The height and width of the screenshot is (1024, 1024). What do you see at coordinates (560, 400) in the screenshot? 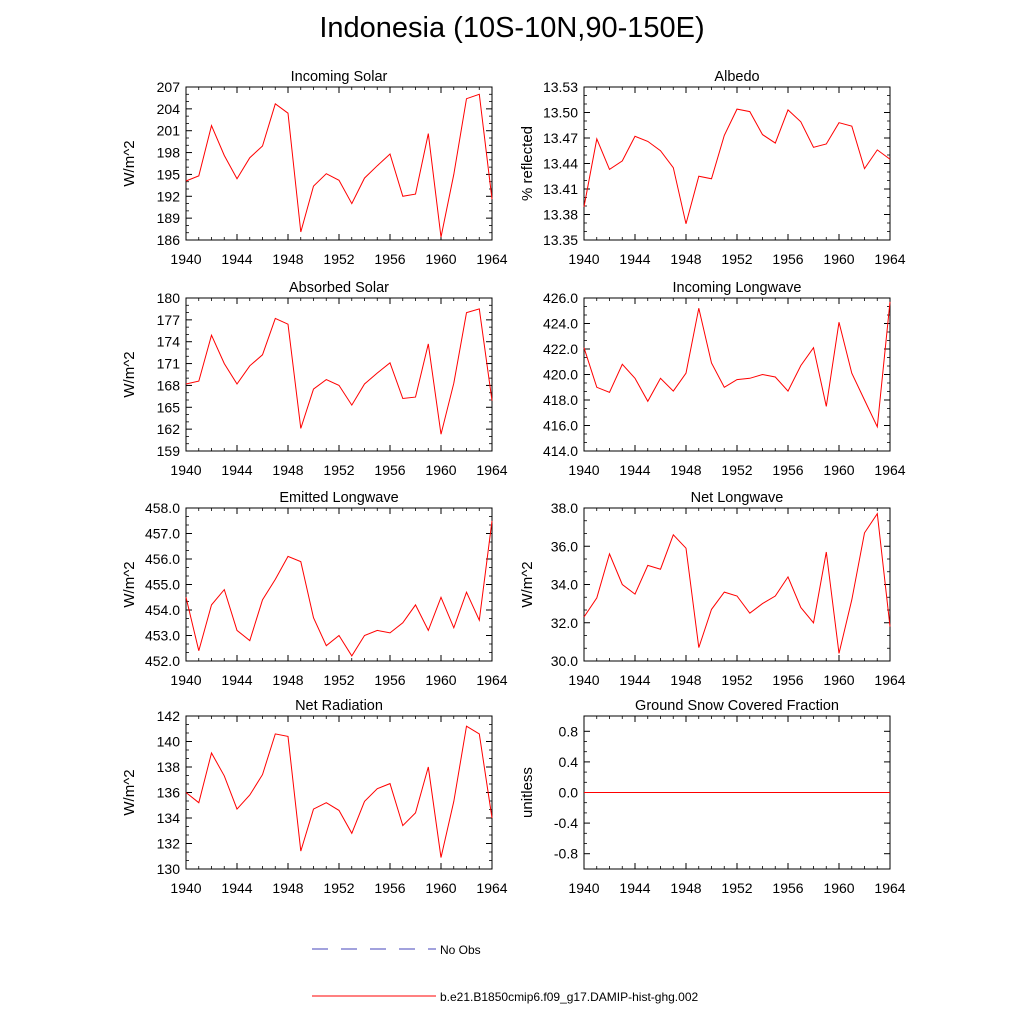
I see `y-tick-label: 418.0` at bounding box center [560, 400].